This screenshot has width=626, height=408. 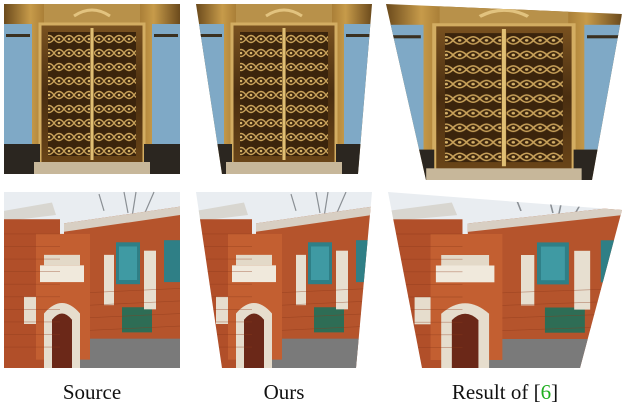 I want to click on building-source-image, so click(x=92, y=280).